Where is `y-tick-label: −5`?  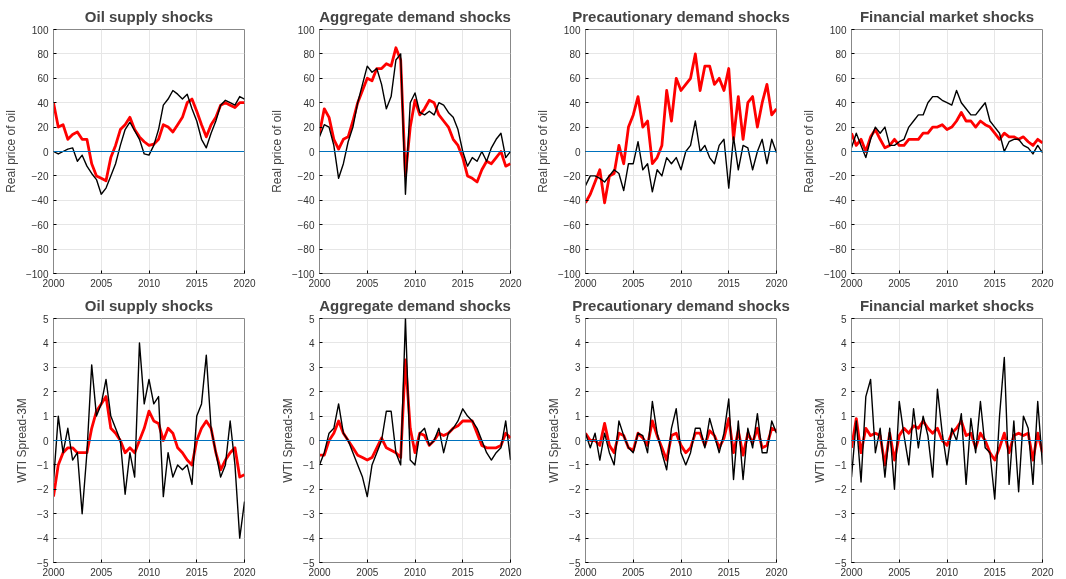 y-tick-label: −5 is located at coordinates (841, 563).